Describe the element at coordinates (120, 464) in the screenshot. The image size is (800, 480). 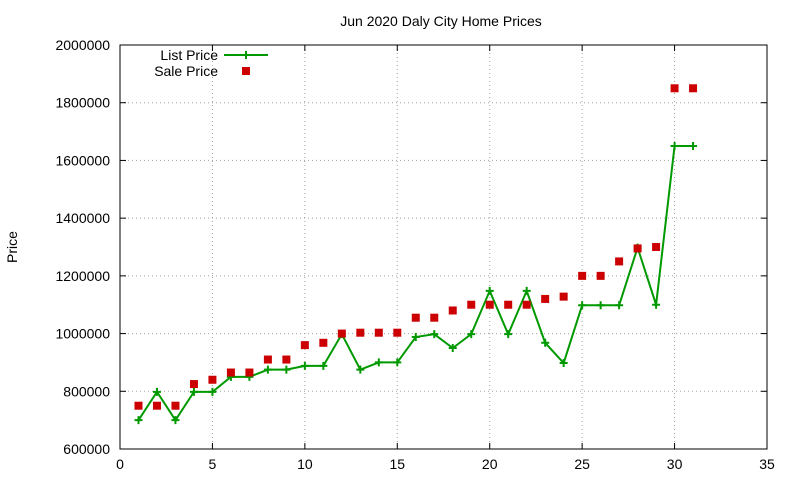
I see `x-tick-label: 0` at that location.